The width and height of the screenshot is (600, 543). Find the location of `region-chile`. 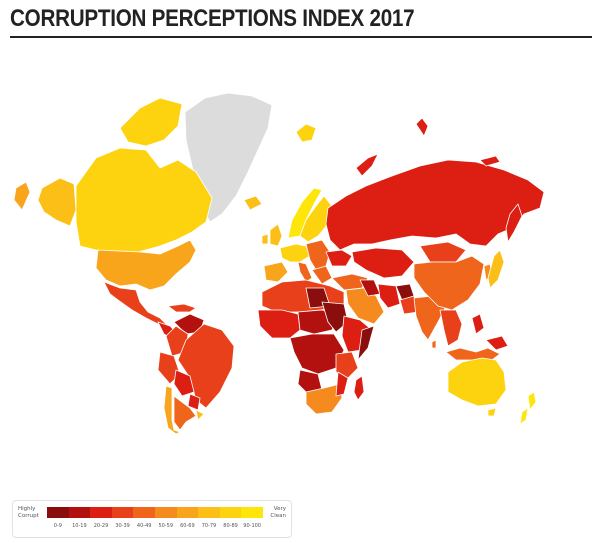

region-chile is located at coordinates (172, 410).